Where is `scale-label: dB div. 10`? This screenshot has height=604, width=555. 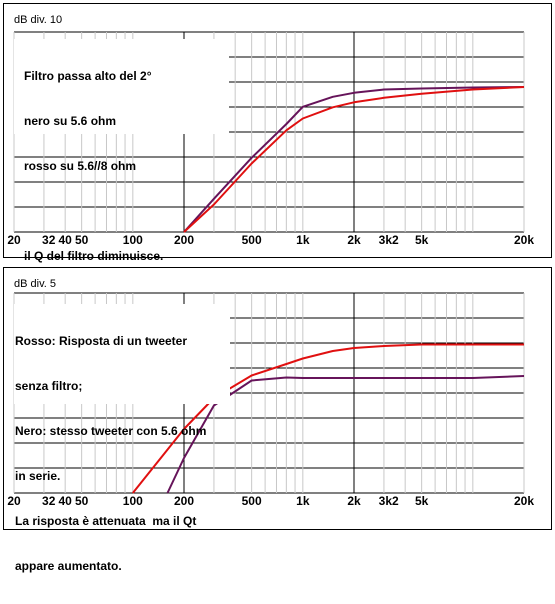 scale-label: dB div. 10 is located at coordinates (38, 20).